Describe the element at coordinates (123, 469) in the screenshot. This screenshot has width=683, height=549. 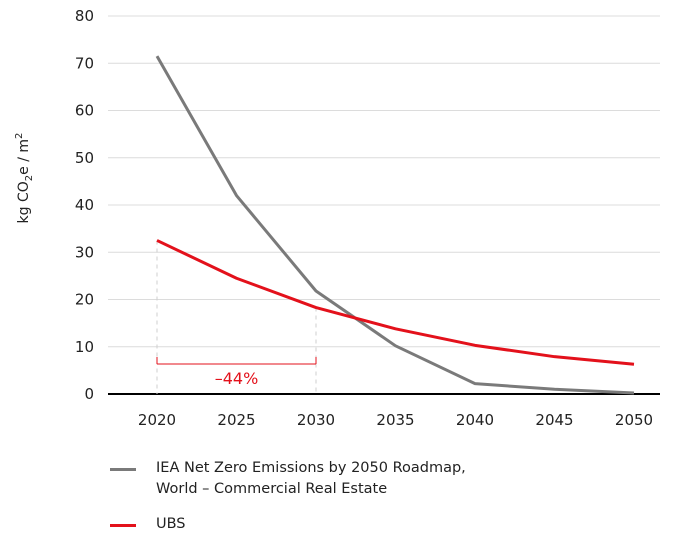
I see `legend-swatch-iea` at that location.